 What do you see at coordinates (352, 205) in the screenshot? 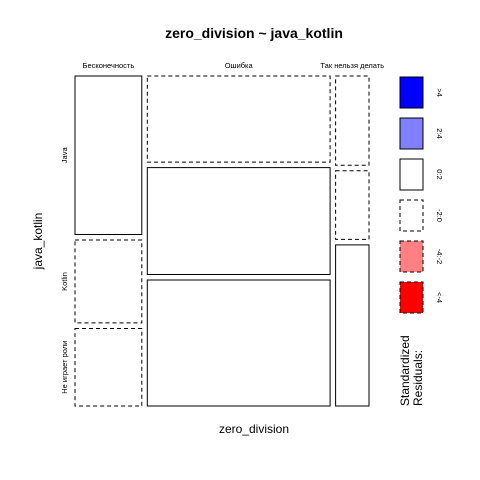
I see `mosaic-cell-item-2-kotlin` at bounding box center [352, 205].